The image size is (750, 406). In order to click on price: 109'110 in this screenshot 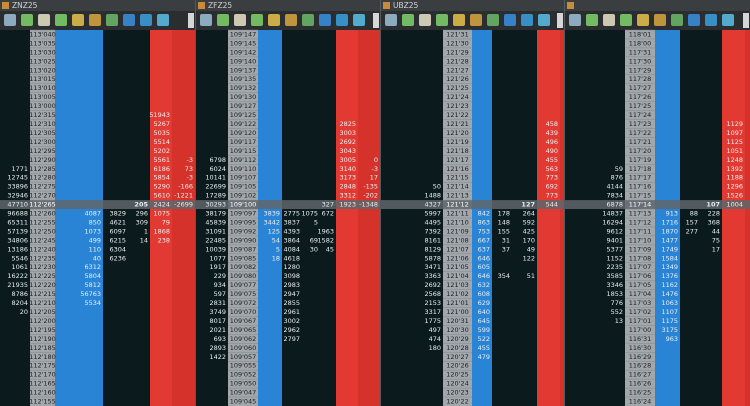, I will do `click(243, 169)`.